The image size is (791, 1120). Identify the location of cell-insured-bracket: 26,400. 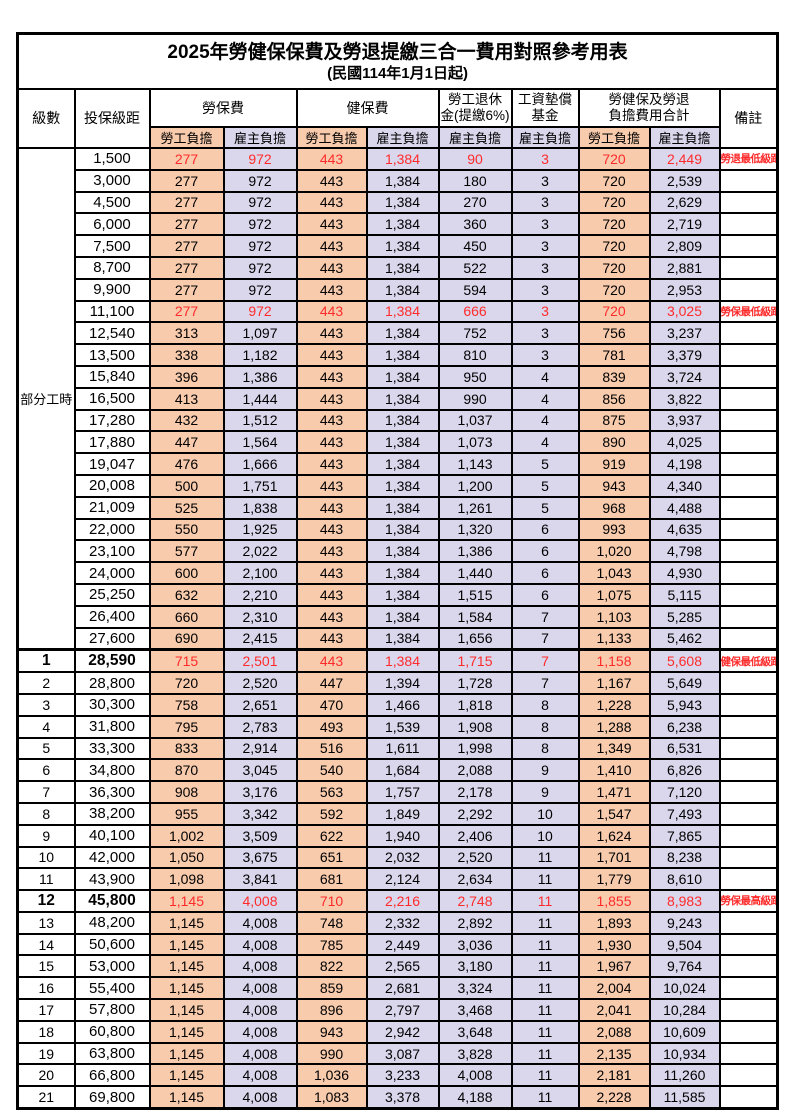
(112, 616).